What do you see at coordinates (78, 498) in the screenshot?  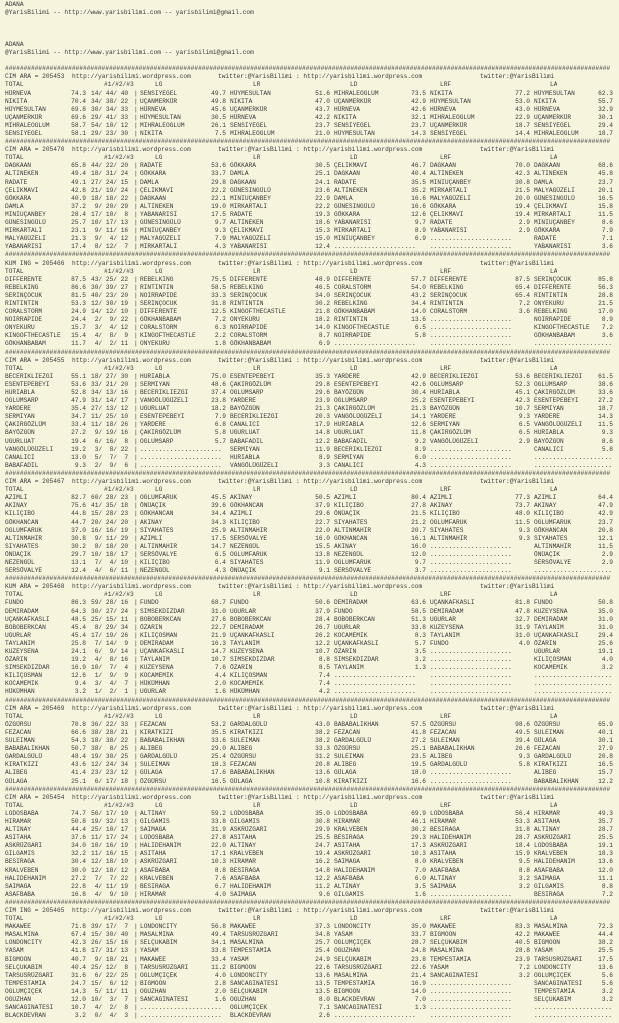 I see `total-score: 82.7` at bounding box center [78, 498].